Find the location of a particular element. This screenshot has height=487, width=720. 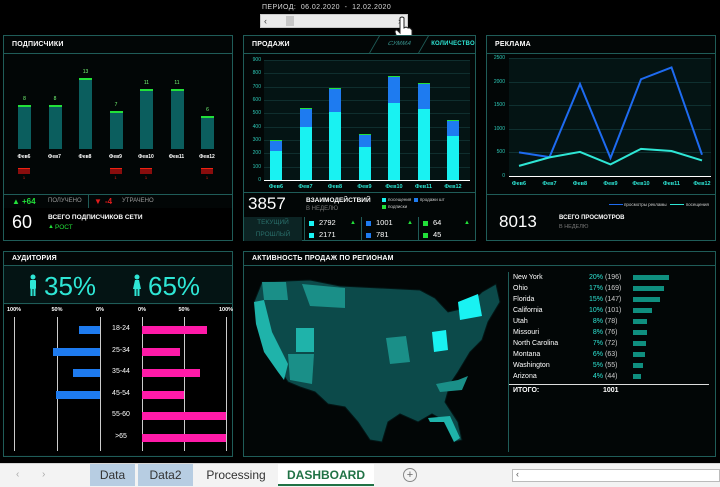

x-label: Фев12 is located at coordinates (702, 184).